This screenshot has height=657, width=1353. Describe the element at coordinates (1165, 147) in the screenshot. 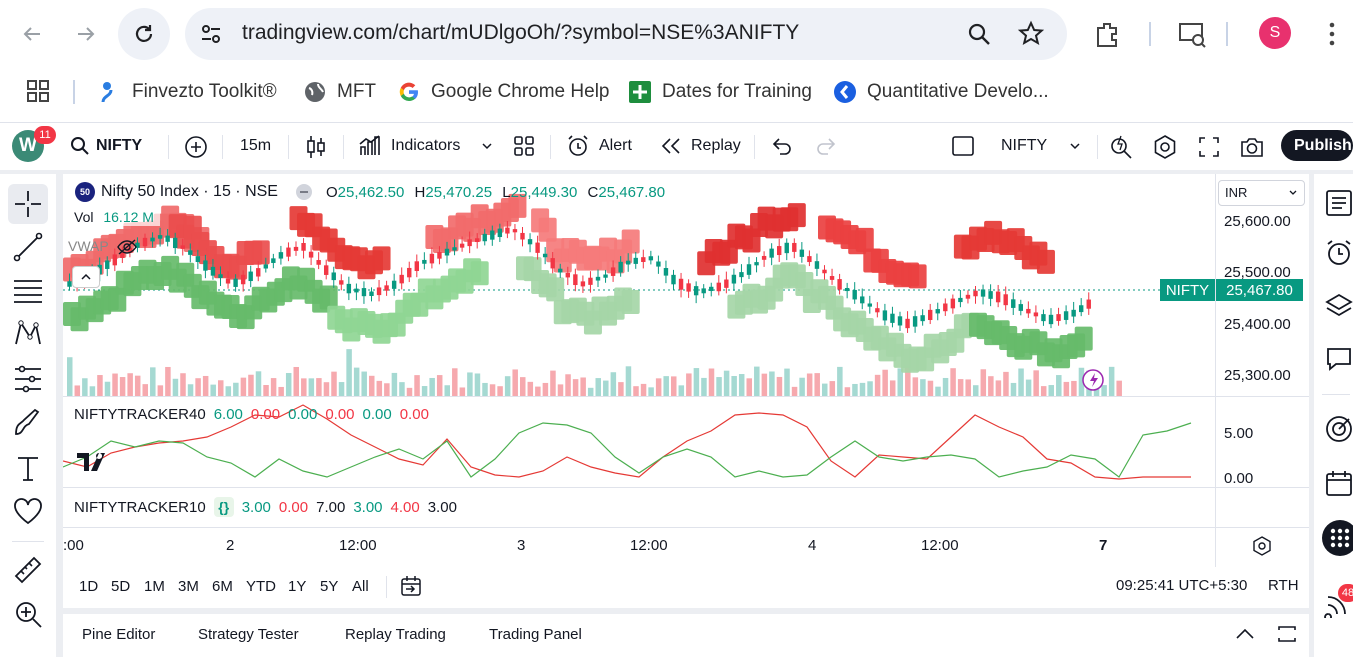

I see `settings-hexagon-icon` at that location.